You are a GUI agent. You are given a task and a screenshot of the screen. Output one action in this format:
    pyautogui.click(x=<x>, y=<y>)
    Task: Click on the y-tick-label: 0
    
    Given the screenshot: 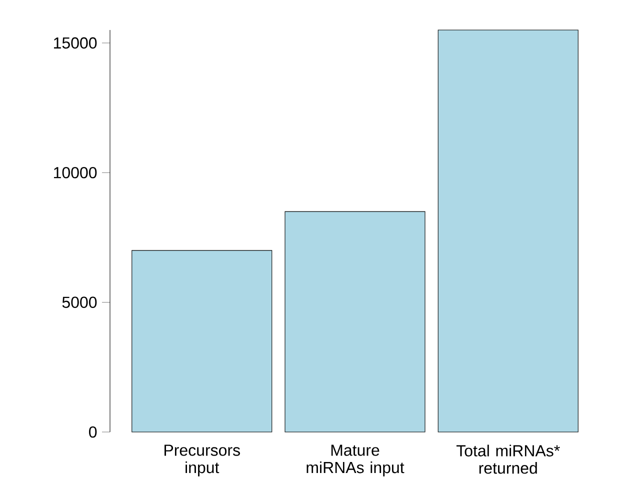 What is the action you would take?
    pyautogui.click(x=93, y=432)
    